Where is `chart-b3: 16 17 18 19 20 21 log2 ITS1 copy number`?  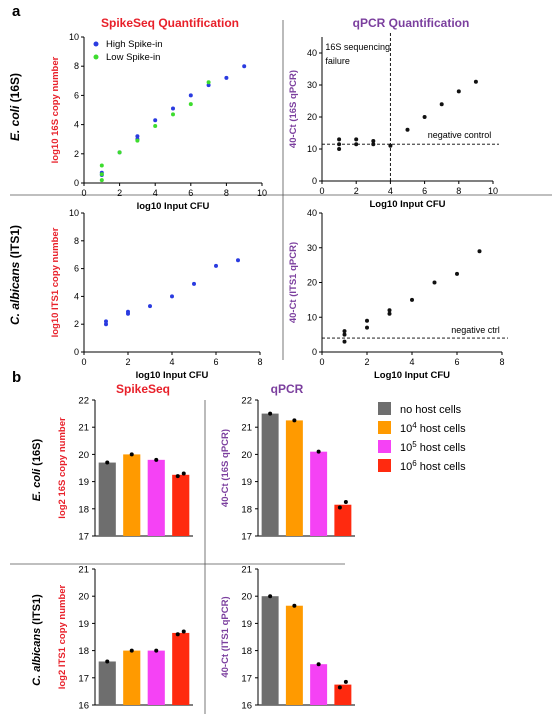 chart-b3: 16 17 18 19 20 21 log2 ITS1 copy number is located at coordinates (125, 638).